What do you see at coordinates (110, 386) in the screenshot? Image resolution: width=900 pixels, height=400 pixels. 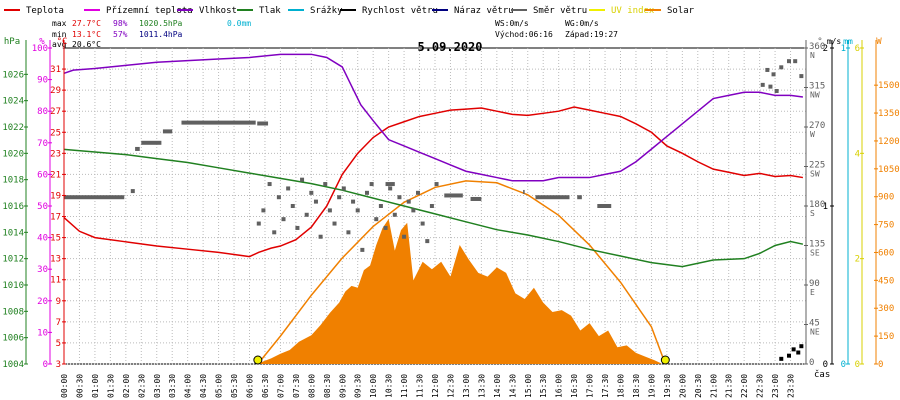 I see `x-tick-label: 01:30` at bounding box center [110, 386].